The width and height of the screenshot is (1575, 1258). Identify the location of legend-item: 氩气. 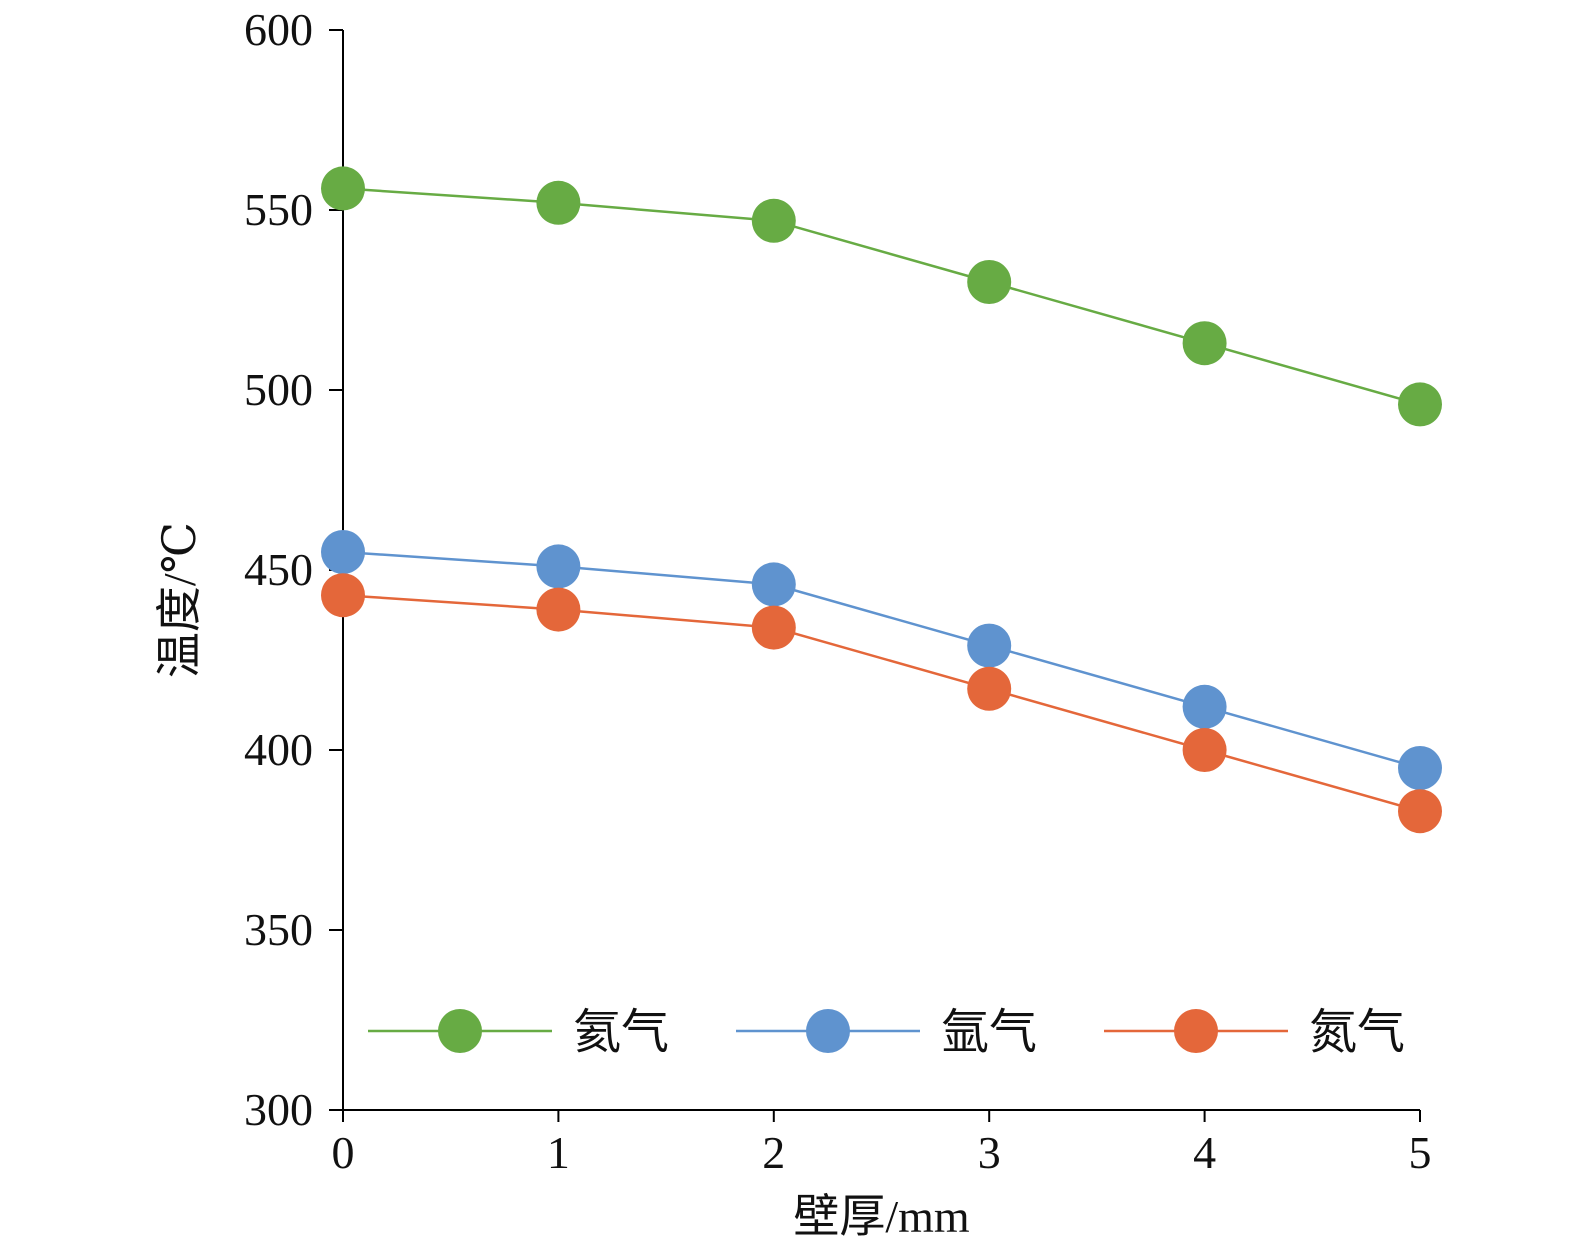
(886, 1032).